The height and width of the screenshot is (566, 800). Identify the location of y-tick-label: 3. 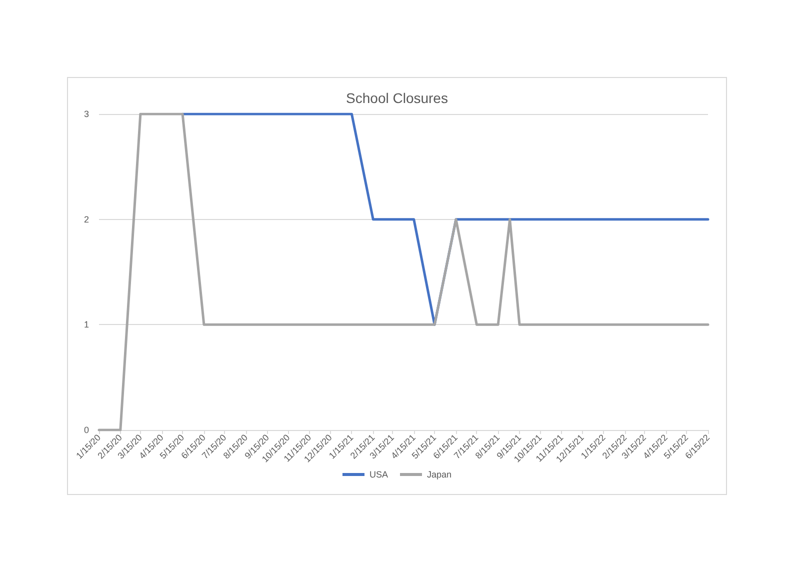
(86, 114).